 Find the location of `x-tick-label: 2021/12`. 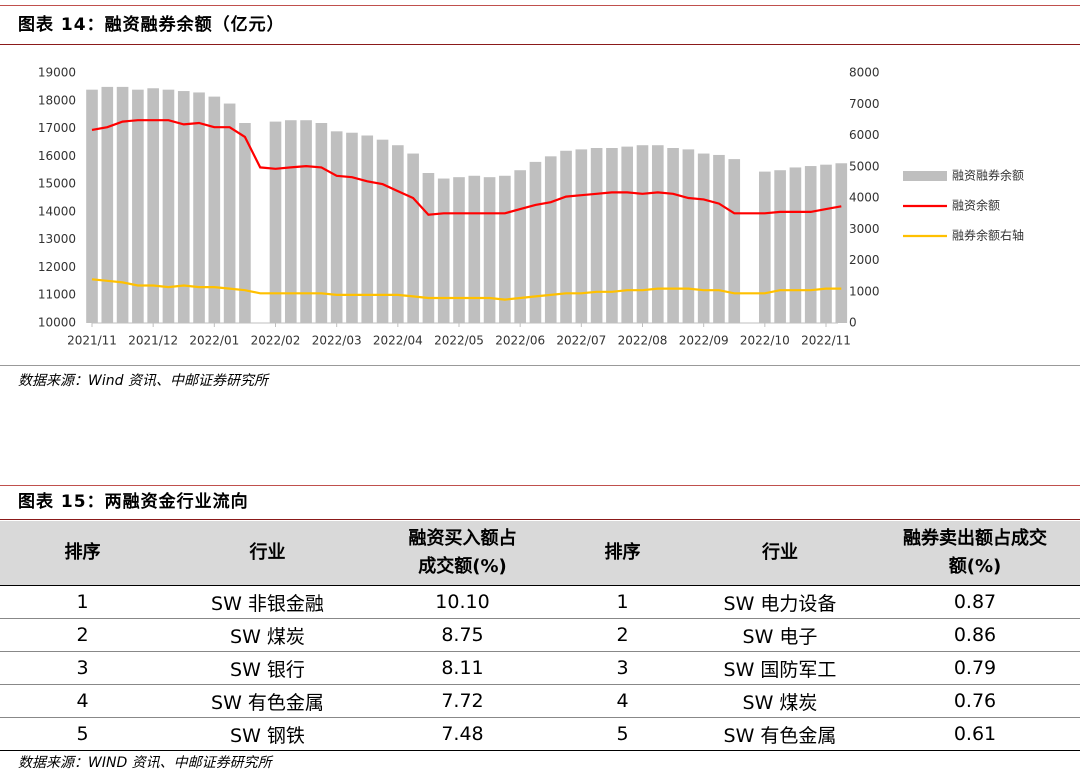

x-tick-label: 2021/12 is located at coordinates (153, 341).